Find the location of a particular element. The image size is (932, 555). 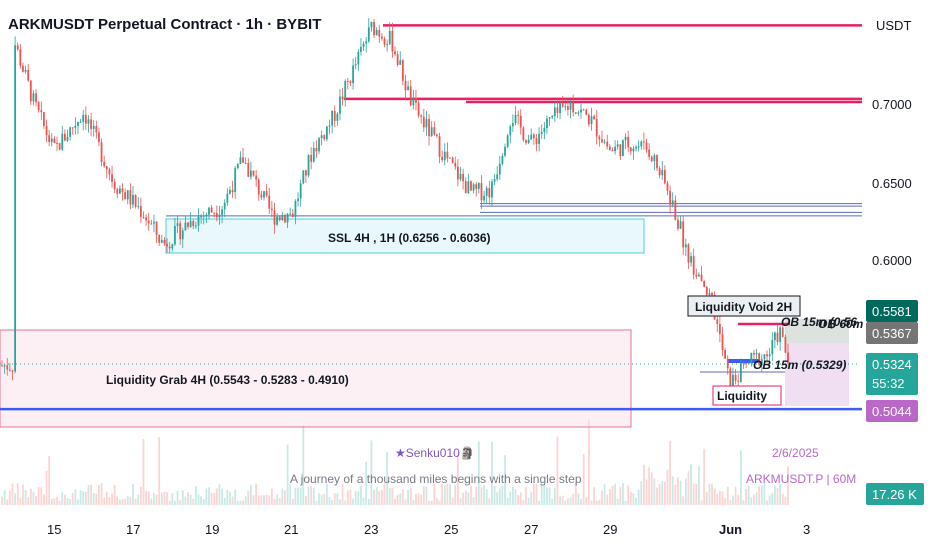

time-tick: Jun is located at coordinates (730, 529).